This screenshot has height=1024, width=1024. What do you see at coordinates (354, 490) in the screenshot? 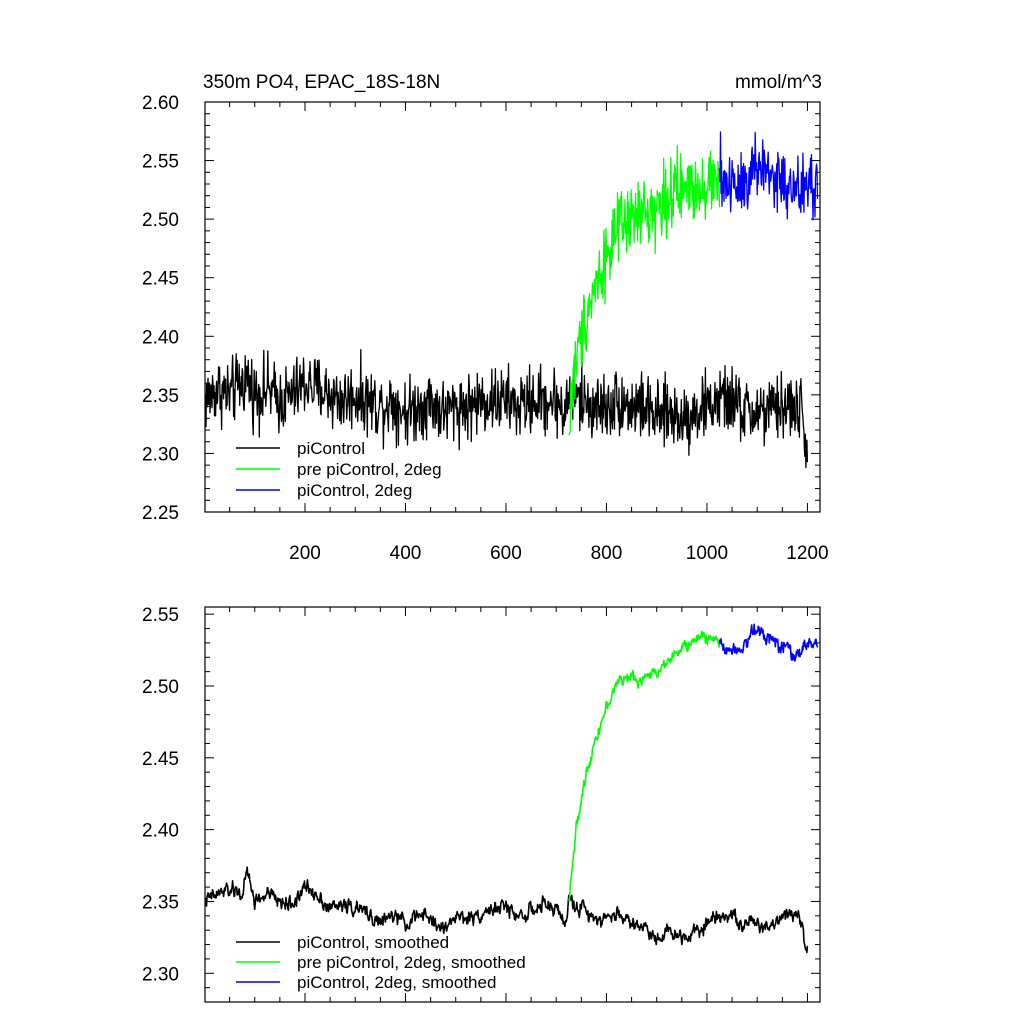
I see `legend-label: piControl, 2deg` at bounding box center [354, 490].